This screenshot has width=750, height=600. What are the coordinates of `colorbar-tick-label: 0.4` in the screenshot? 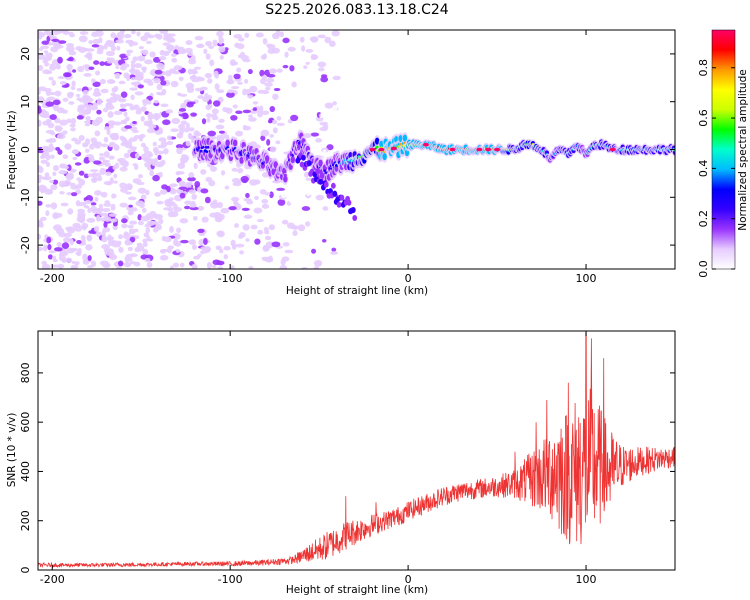 It's located at (703, 169).